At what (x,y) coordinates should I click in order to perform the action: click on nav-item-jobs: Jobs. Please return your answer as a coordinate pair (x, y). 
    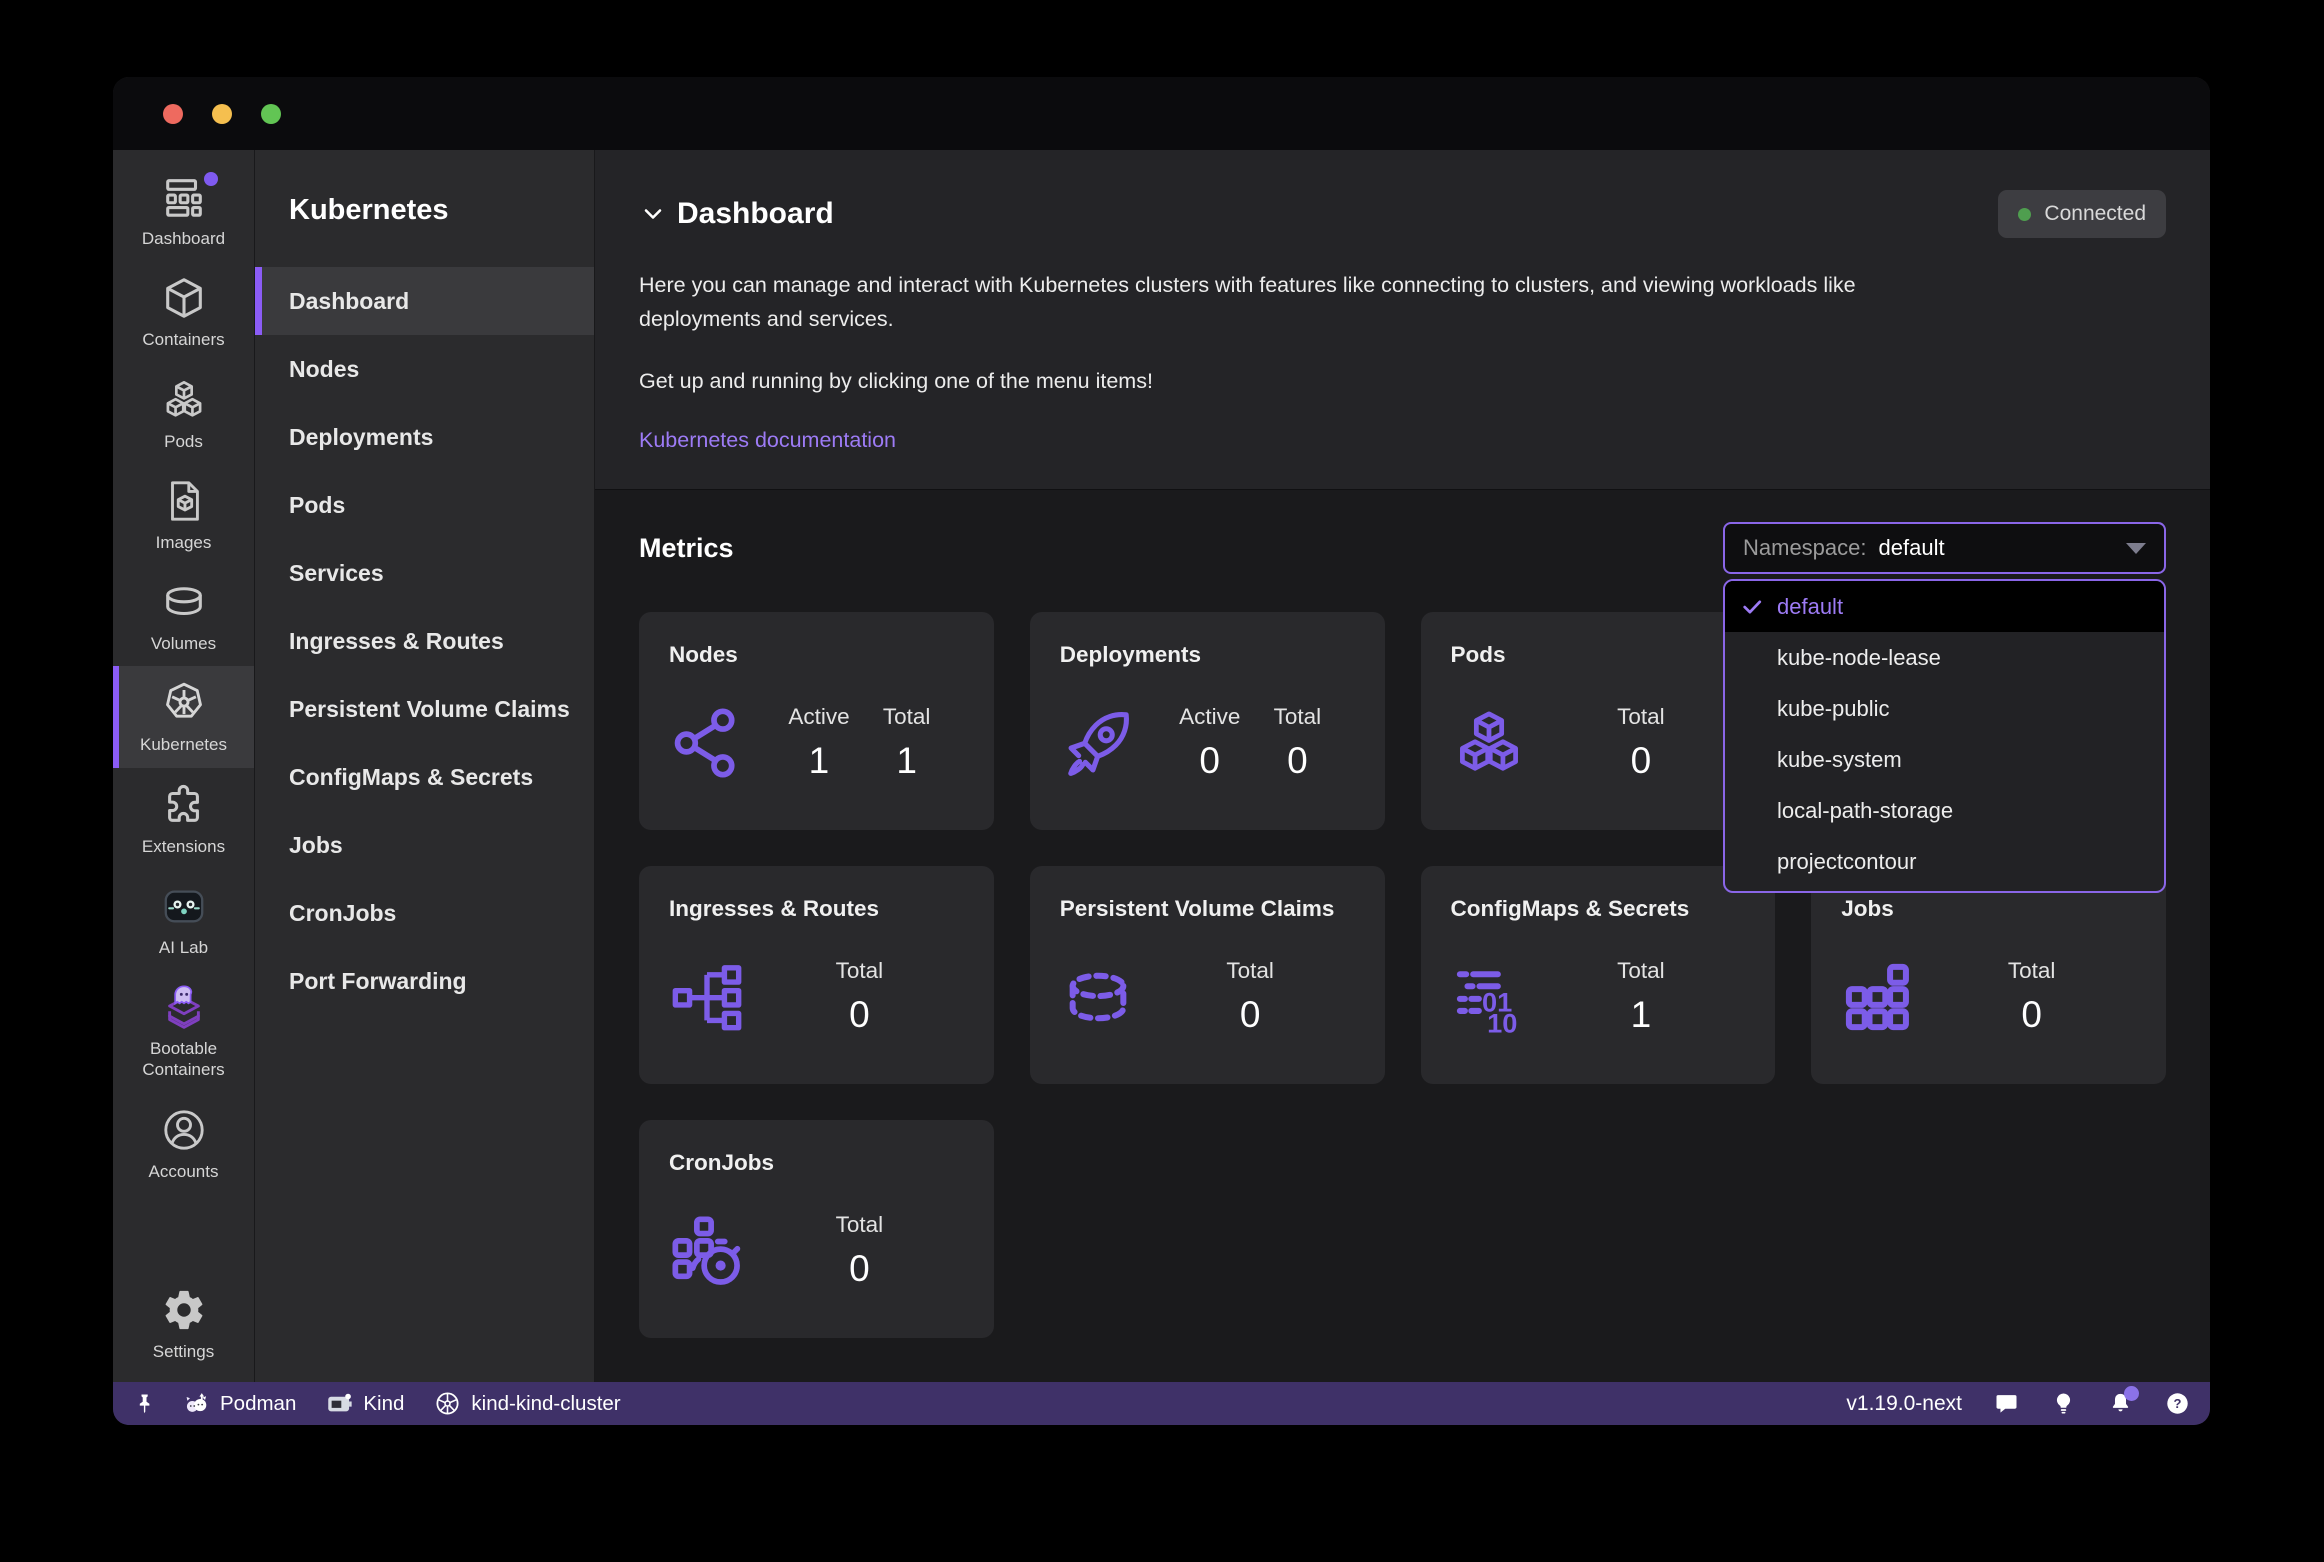
    Looking at the image, I should click on (316, 844).